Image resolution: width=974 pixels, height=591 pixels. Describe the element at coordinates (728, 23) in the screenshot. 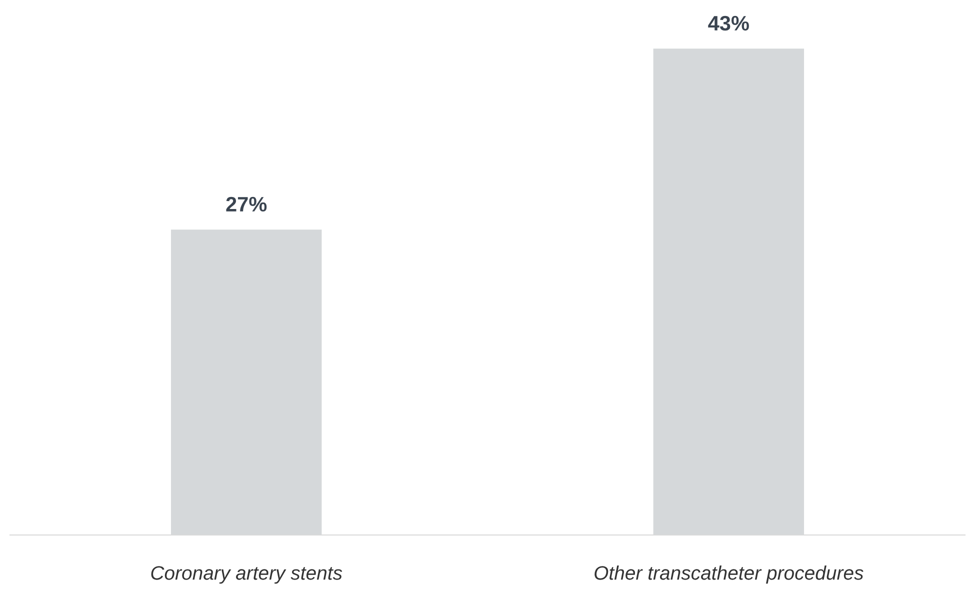

I see `data-label: 43%` at that location.